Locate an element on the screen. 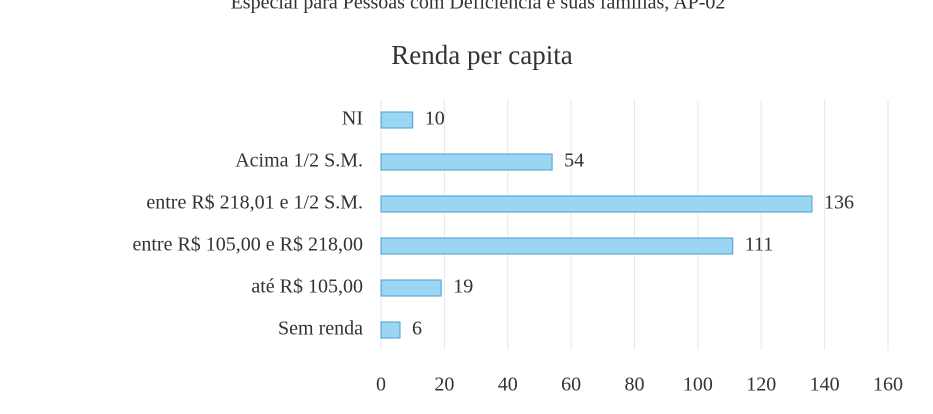  x-tick-label: 120 is located at coordinates (761, 385).